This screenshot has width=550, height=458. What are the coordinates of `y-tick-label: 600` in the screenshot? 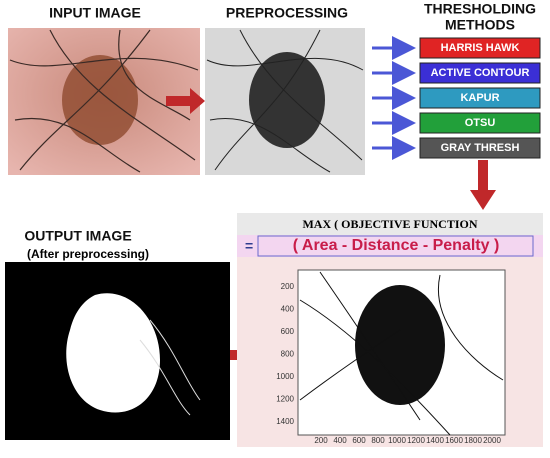 It's located at (288, 331).